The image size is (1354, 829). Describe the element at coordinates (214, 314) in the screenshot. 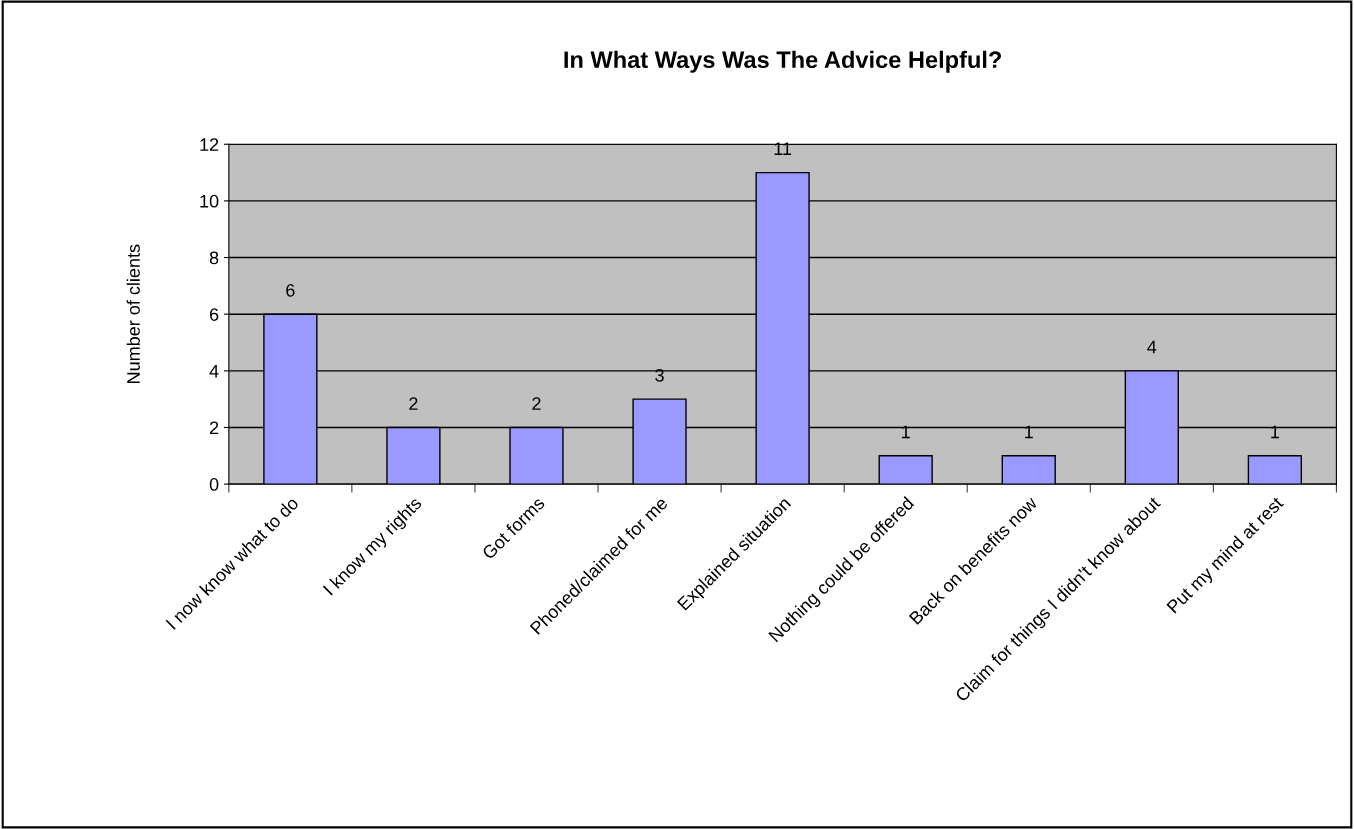

I see `y-tick-label: 6` at that location.